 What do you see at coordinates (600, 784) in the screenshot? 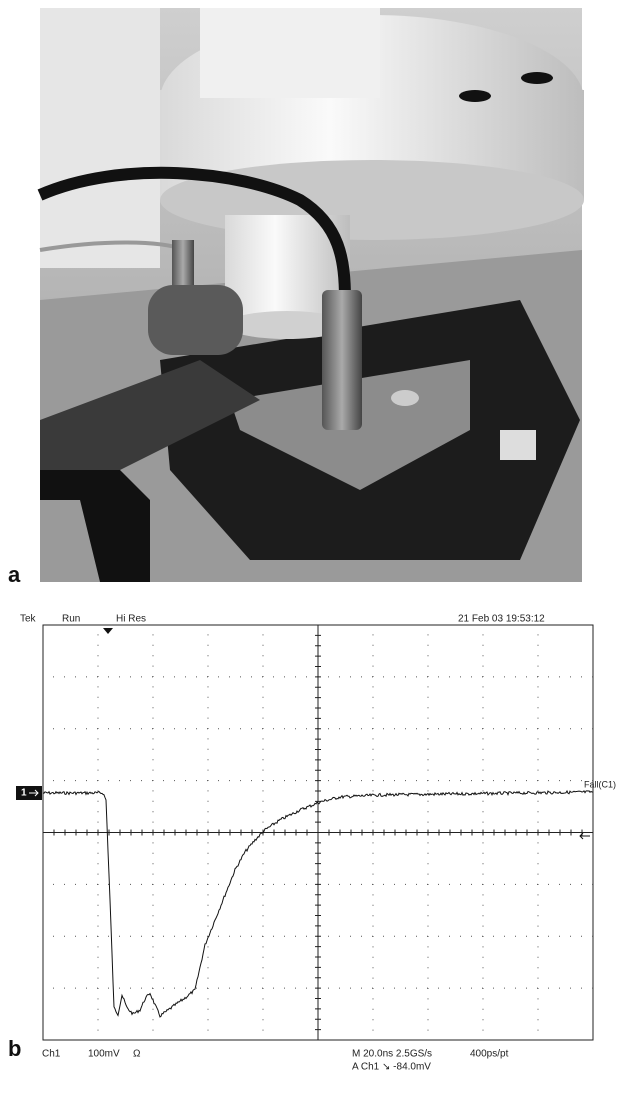
I see `trigger-label: Fall(C1)` at bounding box center [600, 784].